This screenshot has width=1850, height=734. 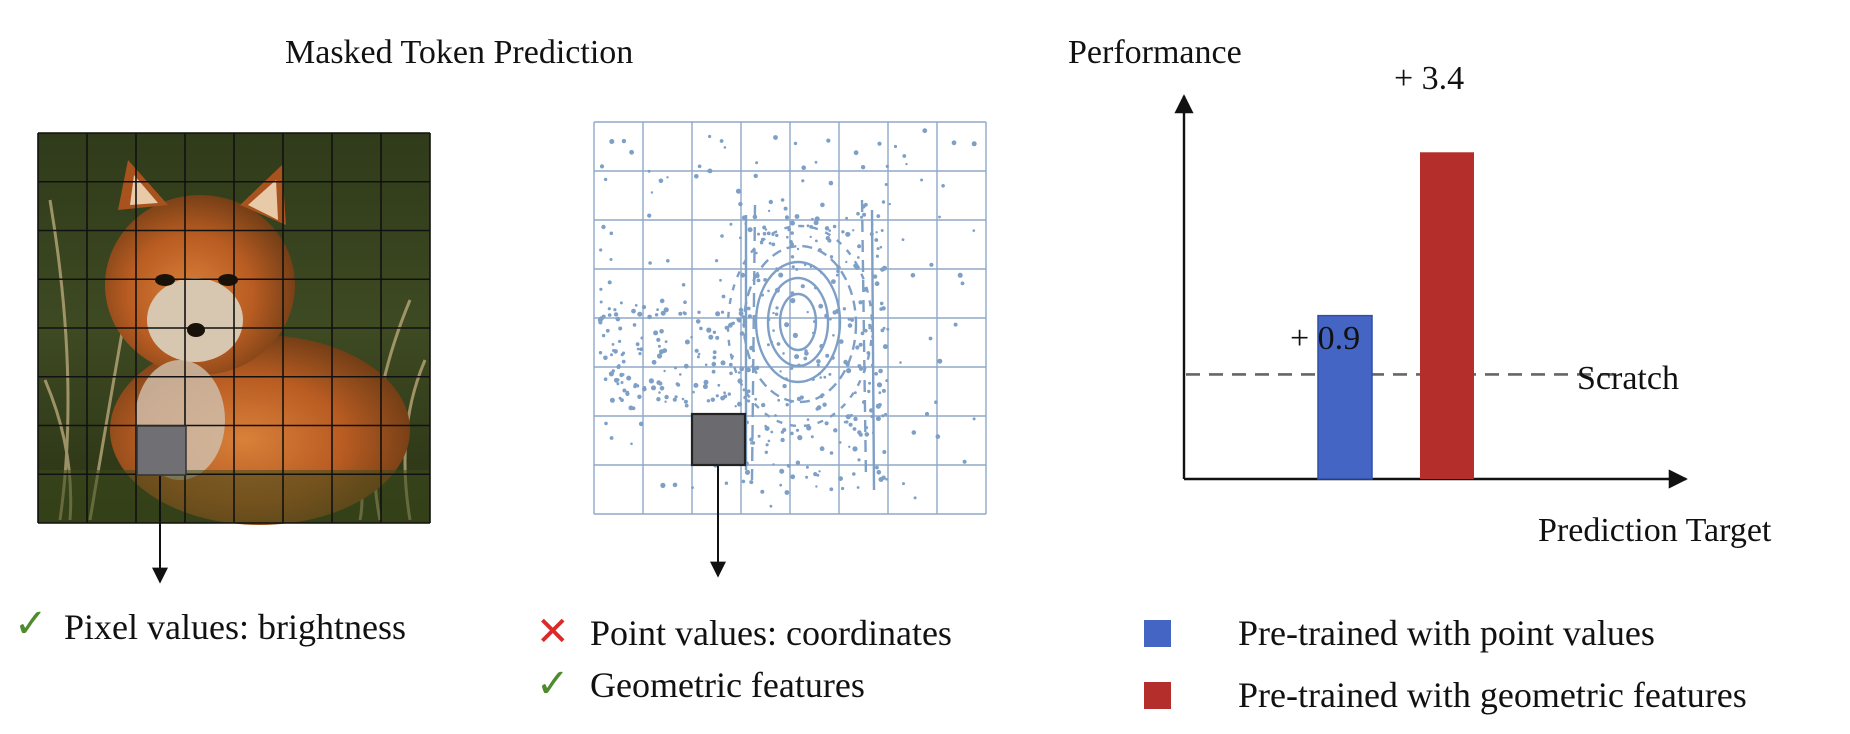 I want to click on legend-swatch-point-values, so click(x=1157, y=633).